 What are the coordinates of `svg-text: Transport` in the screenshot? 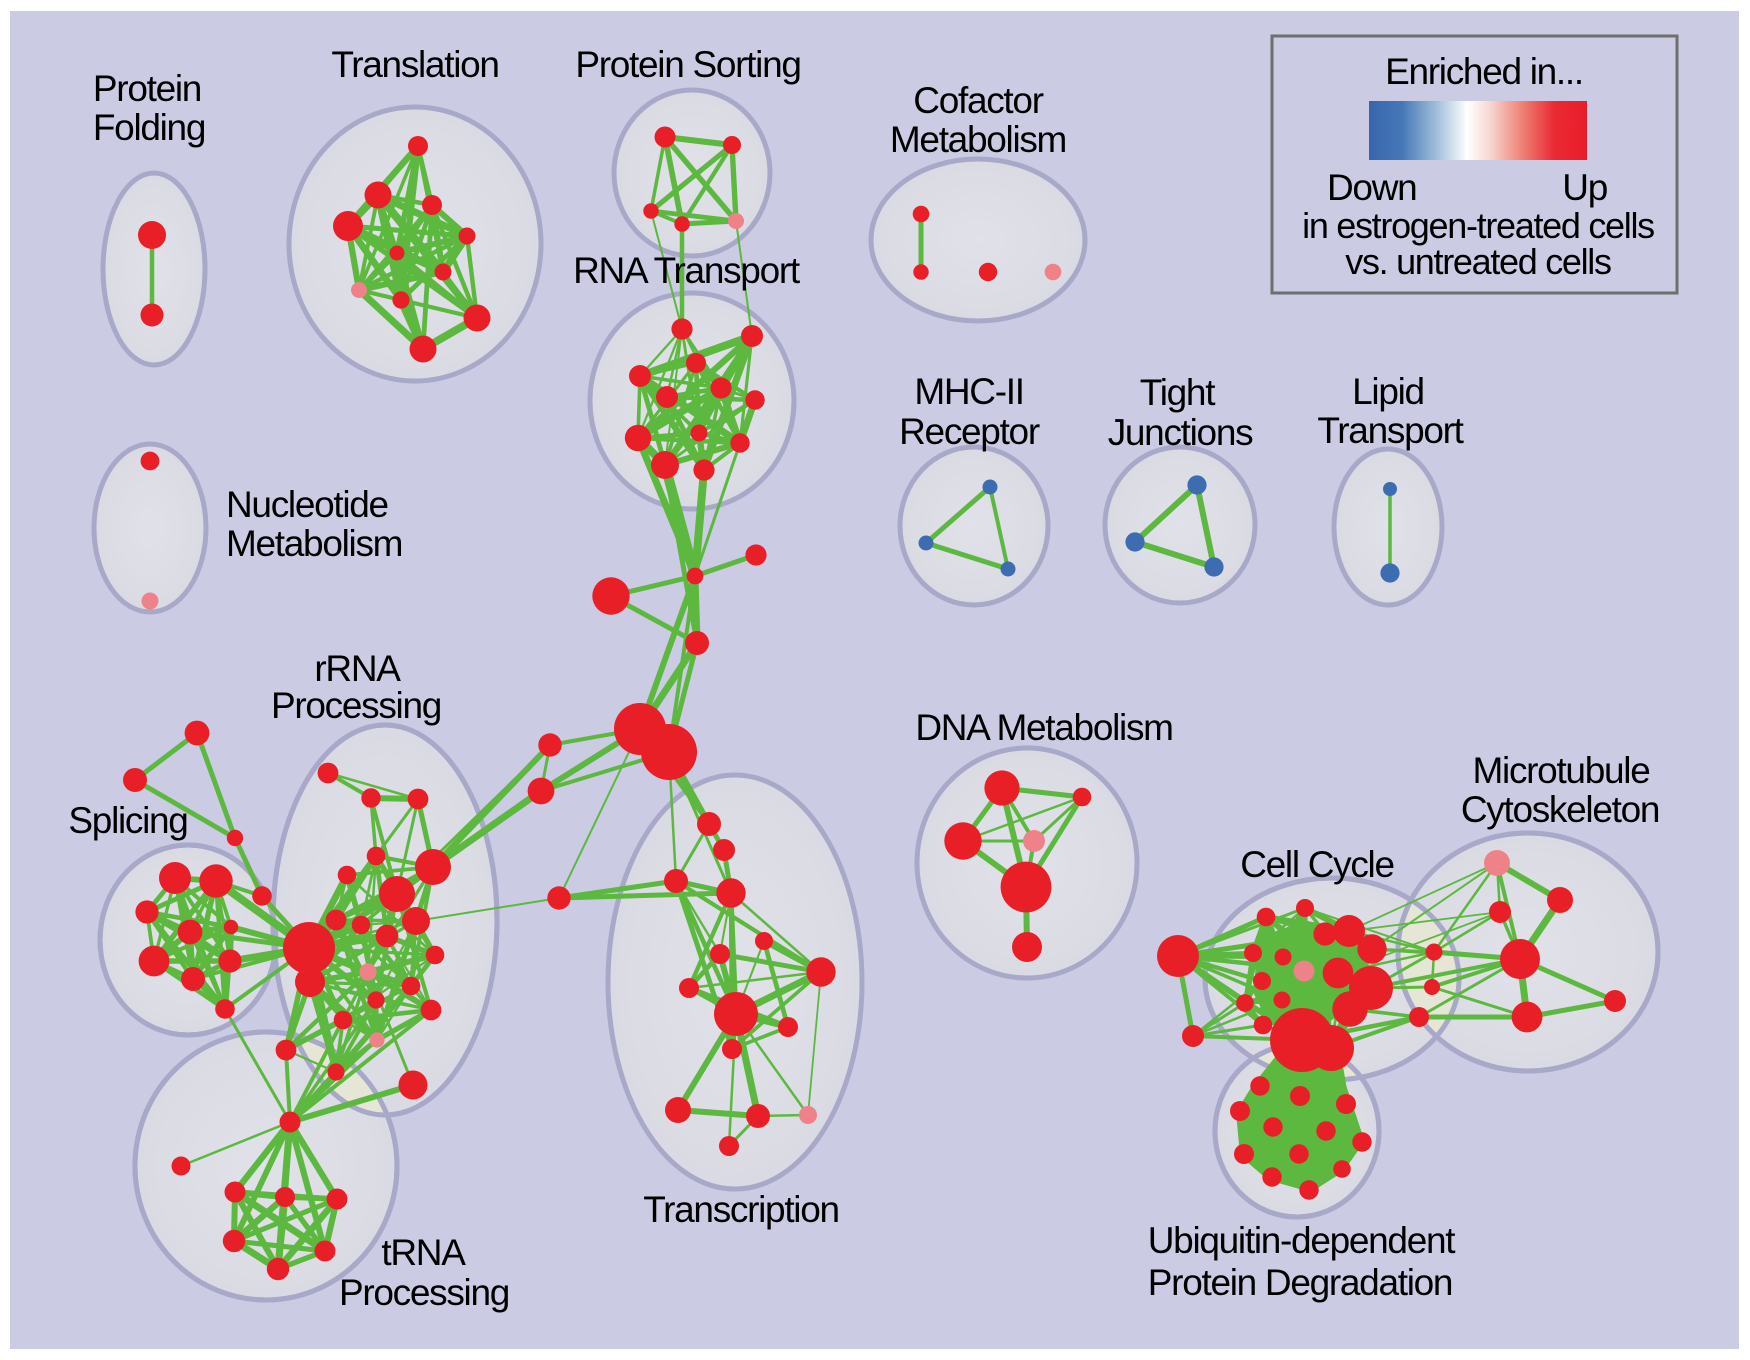 It's located at (1390, 430).